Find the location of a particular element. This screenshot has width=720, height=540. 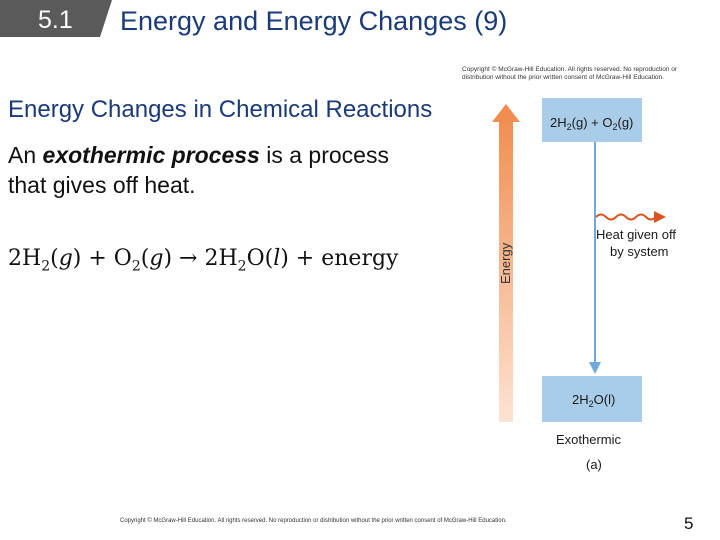

heat-wavy-arrow is located at coordinates (626, 217).